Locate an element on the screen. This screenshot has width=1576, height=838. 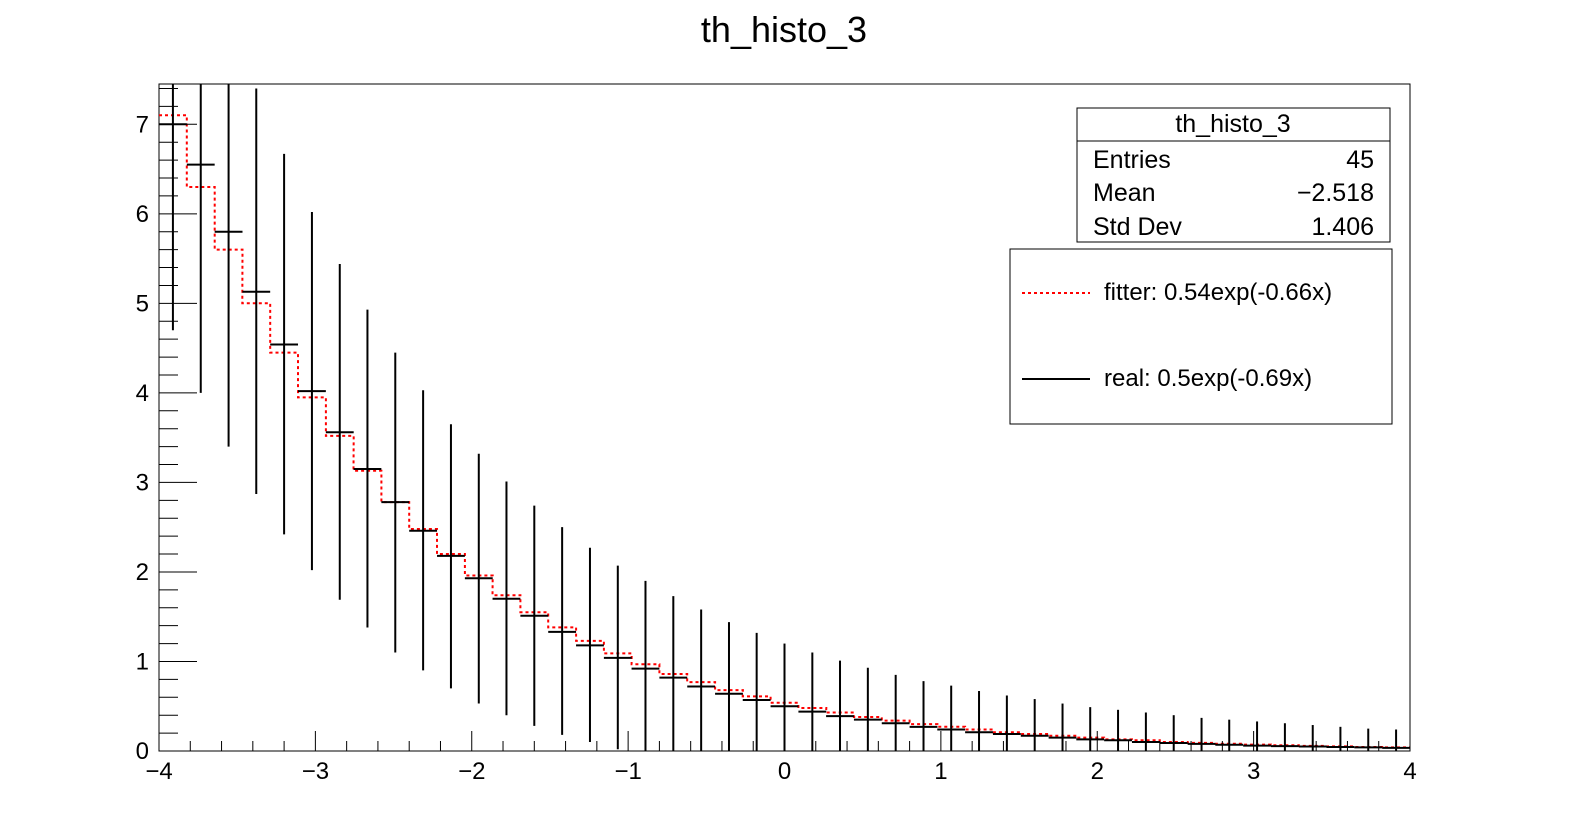
chart-title: th_histo_3 is located at coordinates (784, 29).